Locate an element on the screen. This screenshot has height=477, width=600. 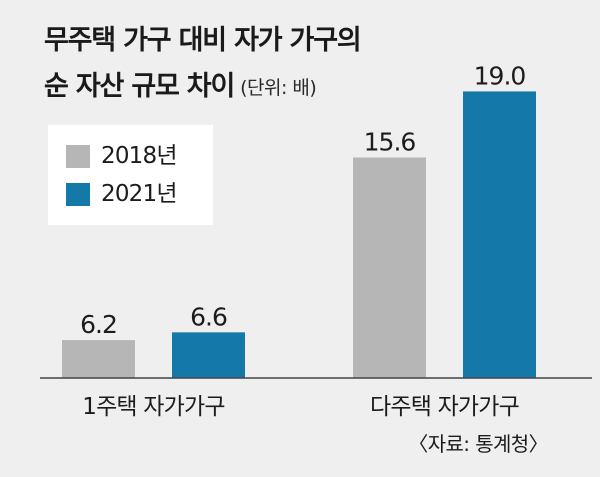
legend-label-2021: 2021년 is located at coordinates (139, 194).